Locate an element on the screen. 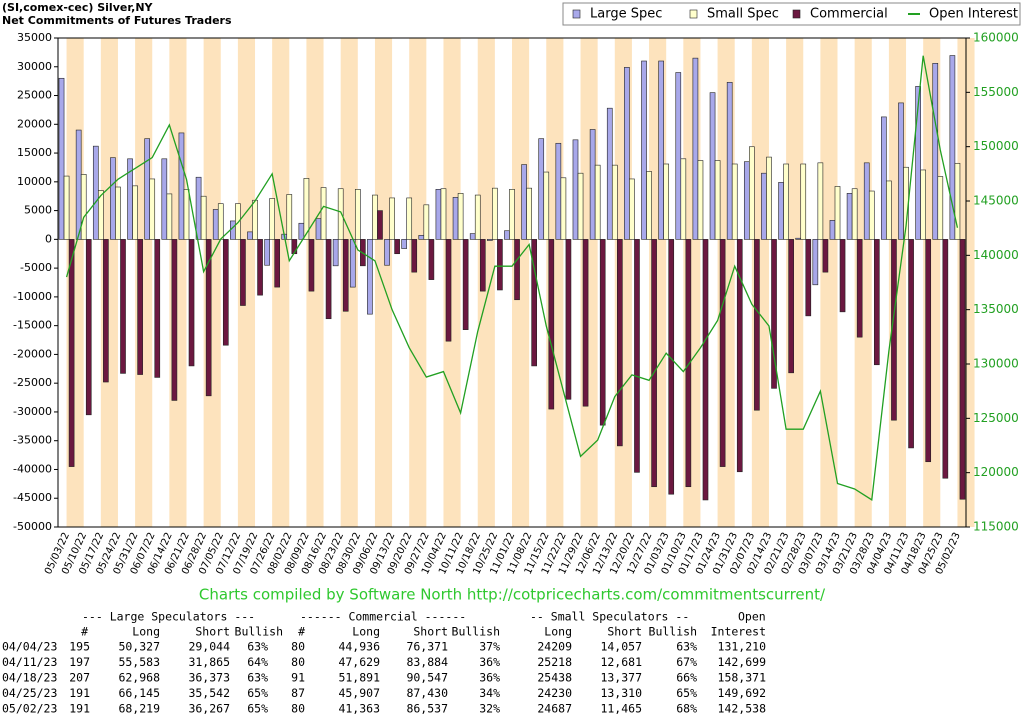 This screenshot has width=1024, height=718. table-cell: 55,583 is located at coordinates (139, 662).